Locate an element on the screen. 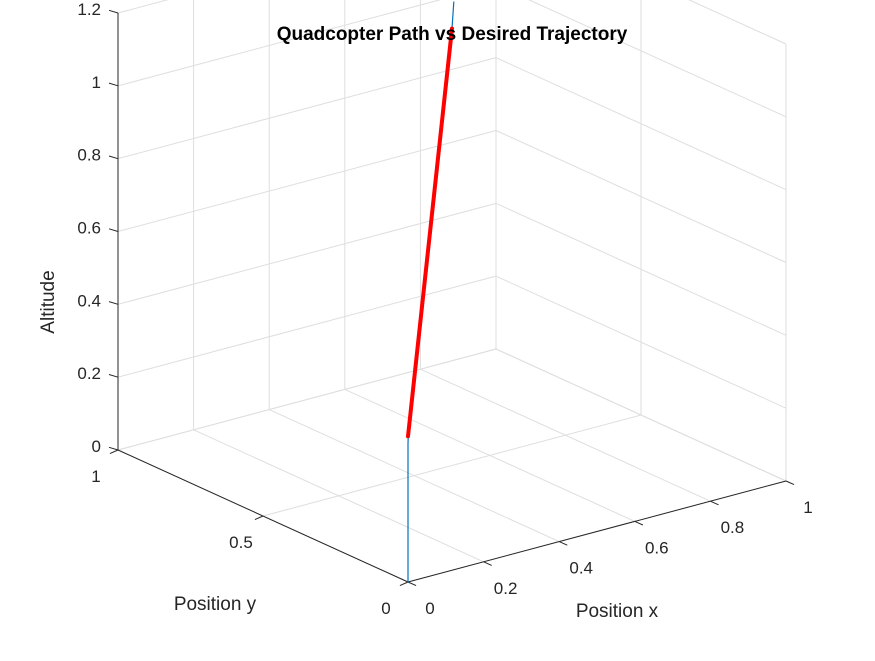 Image resolution: width=875 pixels, height=661 pixels. floor-grid-line-y is located at coordinates (452, 465).